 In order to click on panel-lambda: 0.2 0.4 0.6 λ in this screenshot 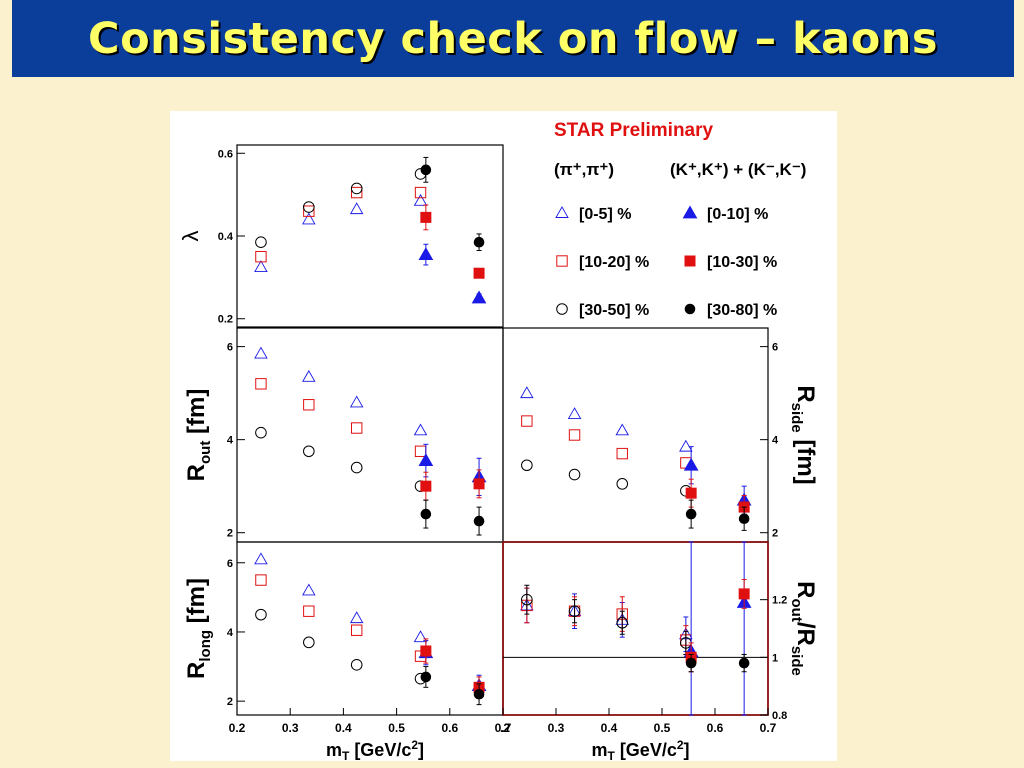, I will do `click(341, 236)`.